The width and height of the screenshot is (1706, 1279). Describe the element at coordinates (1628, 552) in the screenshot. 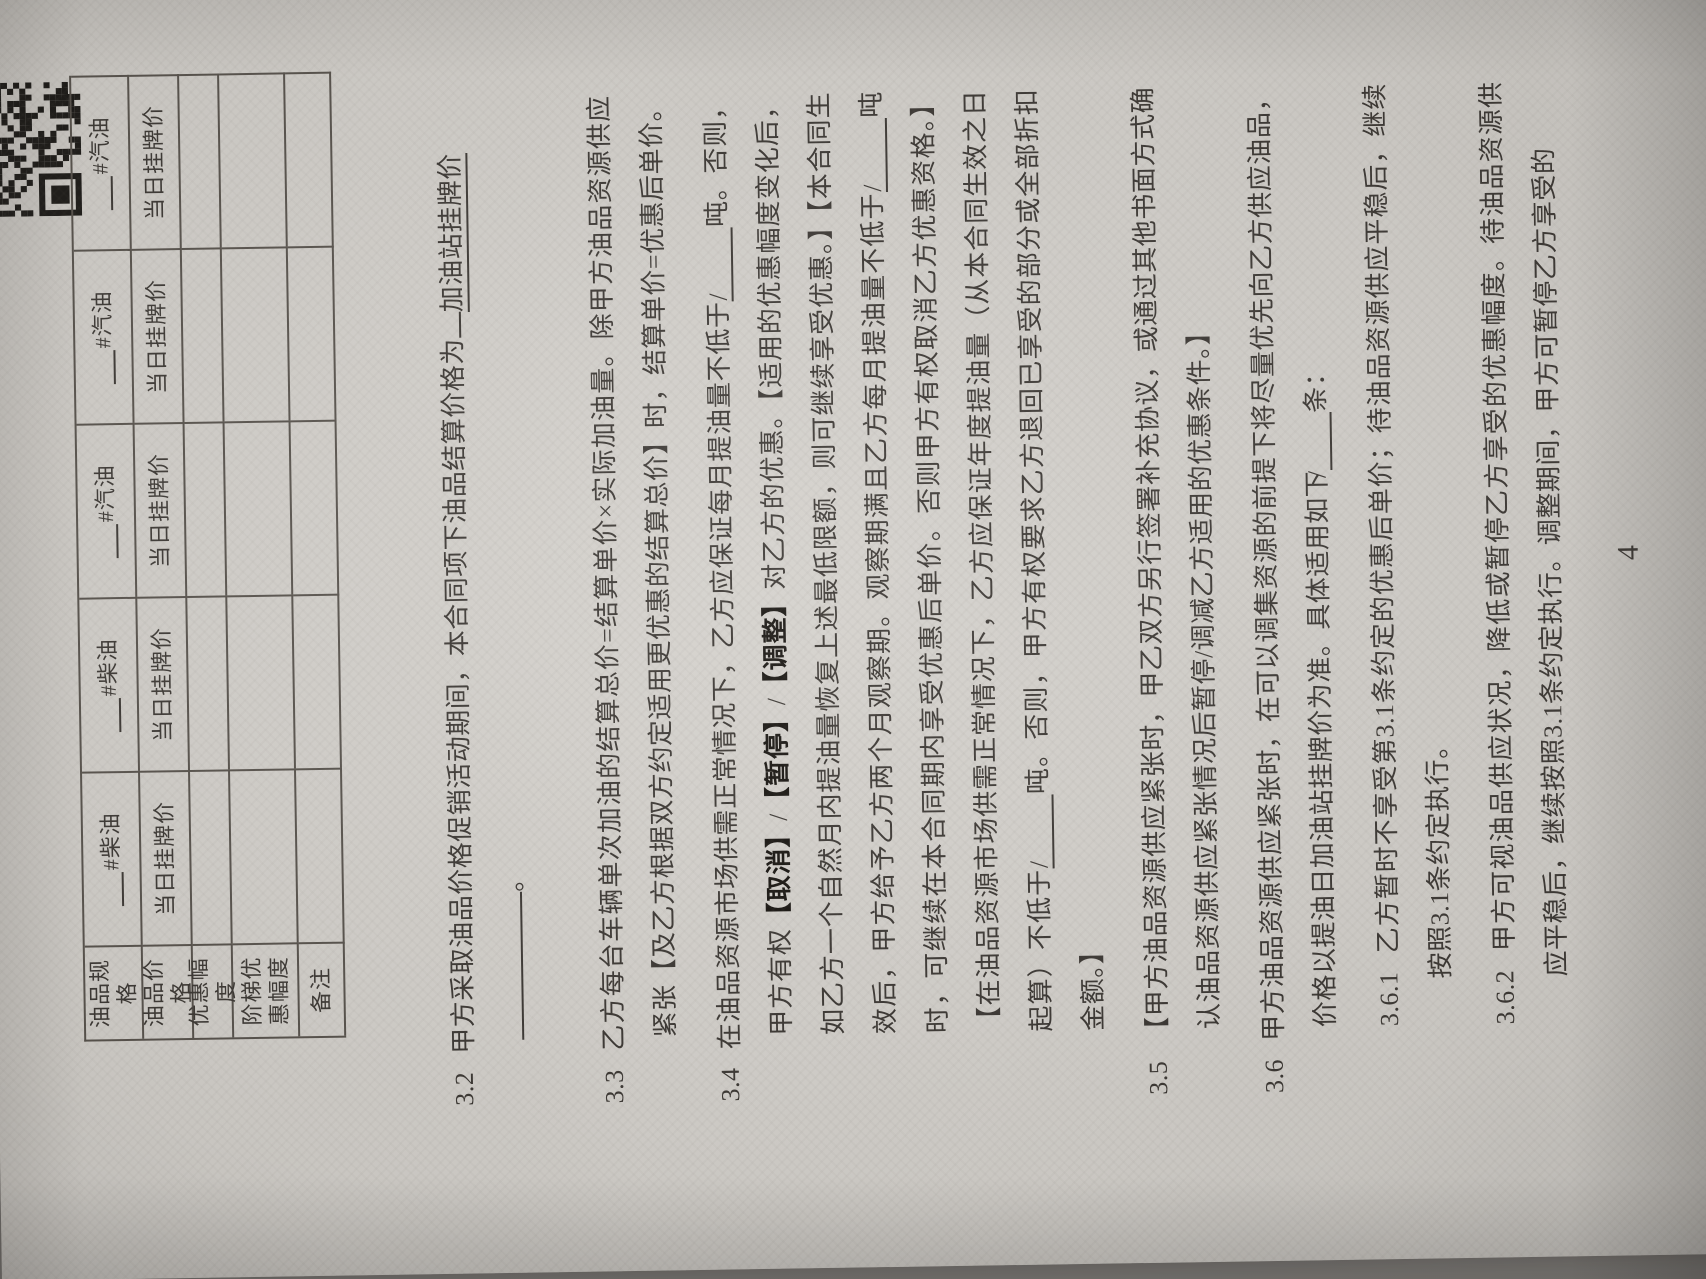

I see `page-number: 4` at that location.